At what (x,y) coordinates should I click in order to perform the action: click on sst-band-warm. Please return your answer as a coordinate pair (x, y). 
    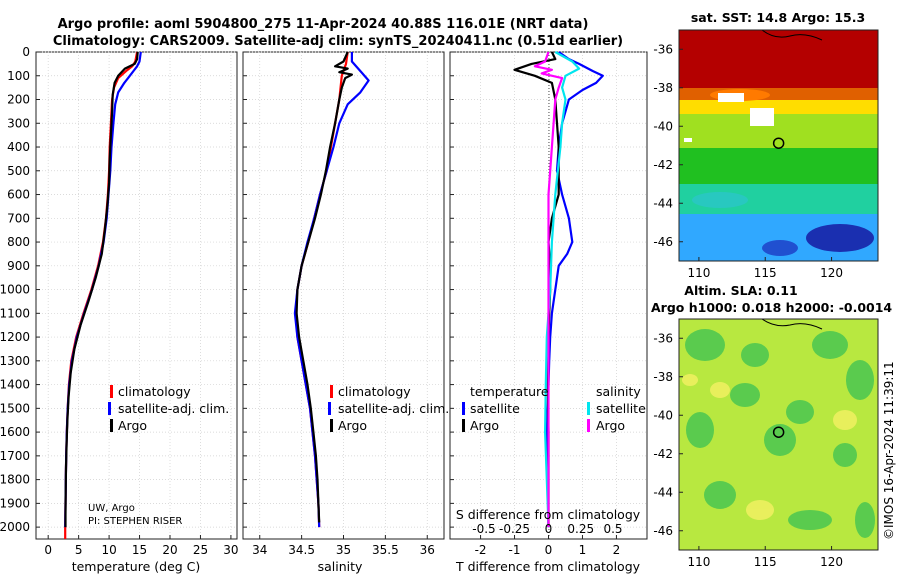
    Looking at the image, I should click on (778, 59).